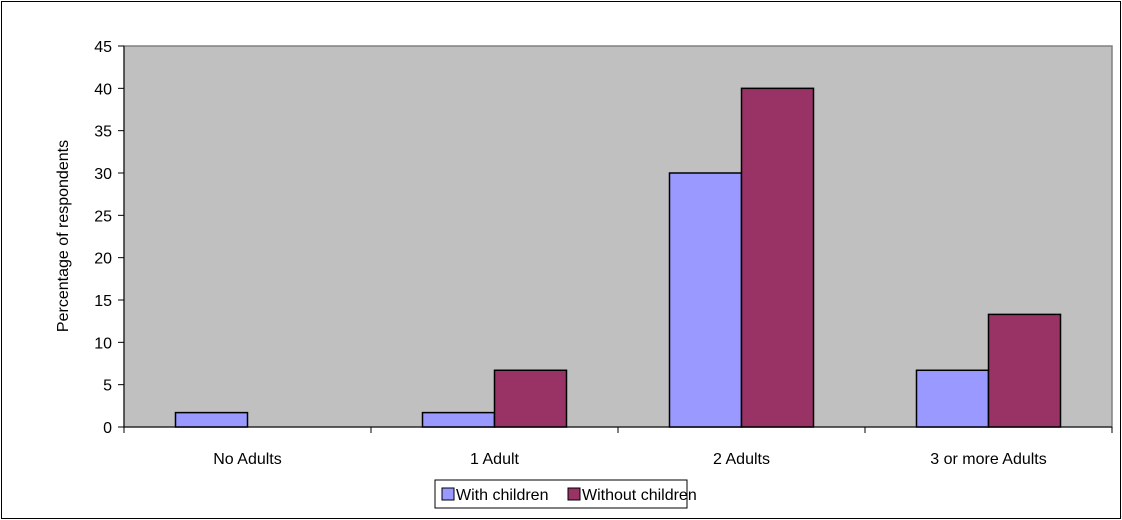  Describe the element at coordinates (103, 132) in the screenshot. I see `y-tick-label: 35` at that location.